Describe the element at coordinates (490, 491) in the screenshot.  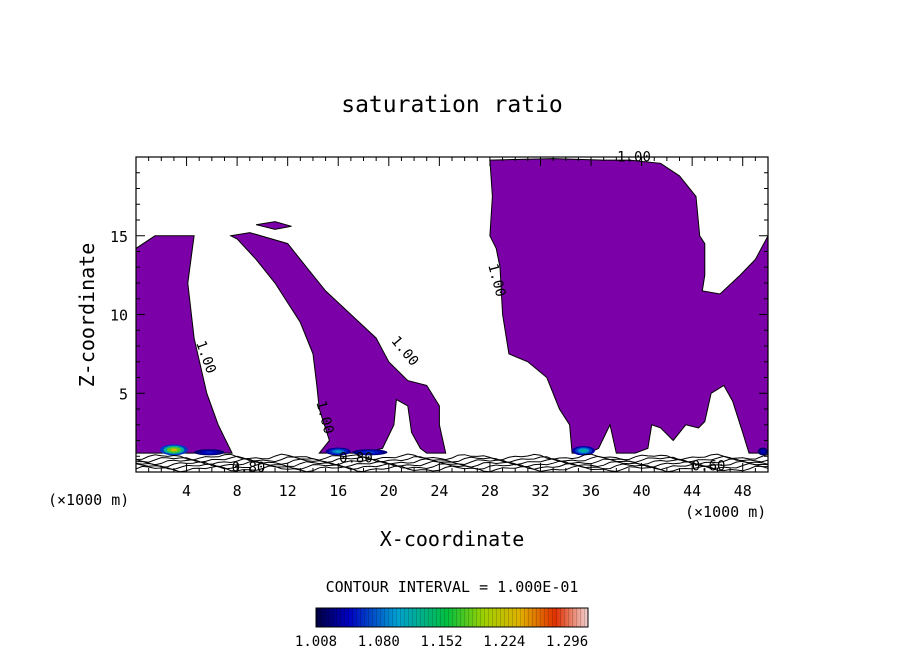
I see `x-tick-label-28: 28` at that location.